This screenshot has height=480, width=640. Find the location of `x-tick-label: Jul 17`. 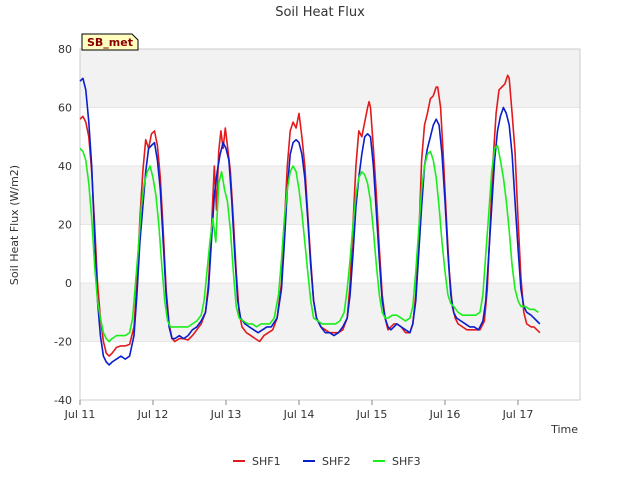

x-tick-label: Jul 17 is located at coordinates (518, 414).